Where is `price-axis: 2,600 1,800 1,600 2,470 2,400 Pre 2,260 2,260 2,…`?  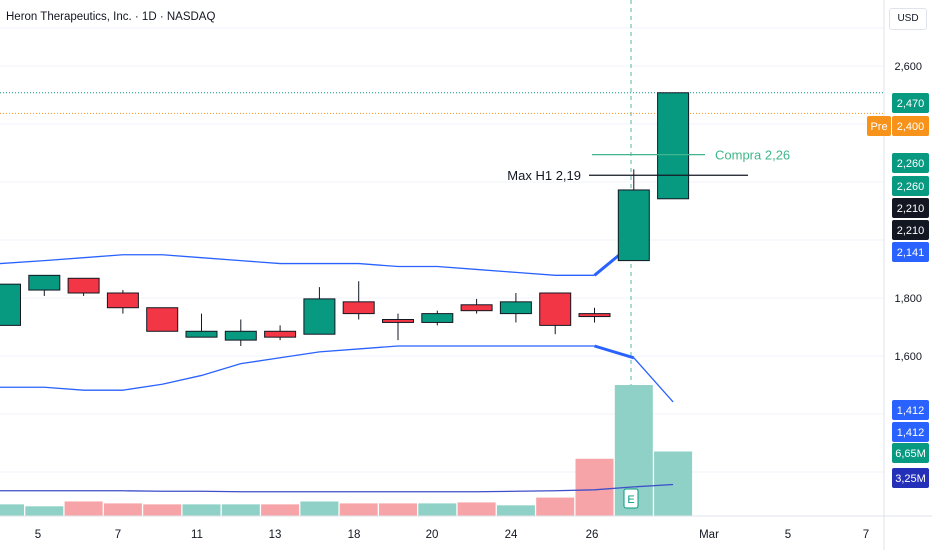 price-axis: 2,600 1,800 1,600 2,470 2,400 Pre 2,260 2,260 2,… is located at coordinates (898, 275).